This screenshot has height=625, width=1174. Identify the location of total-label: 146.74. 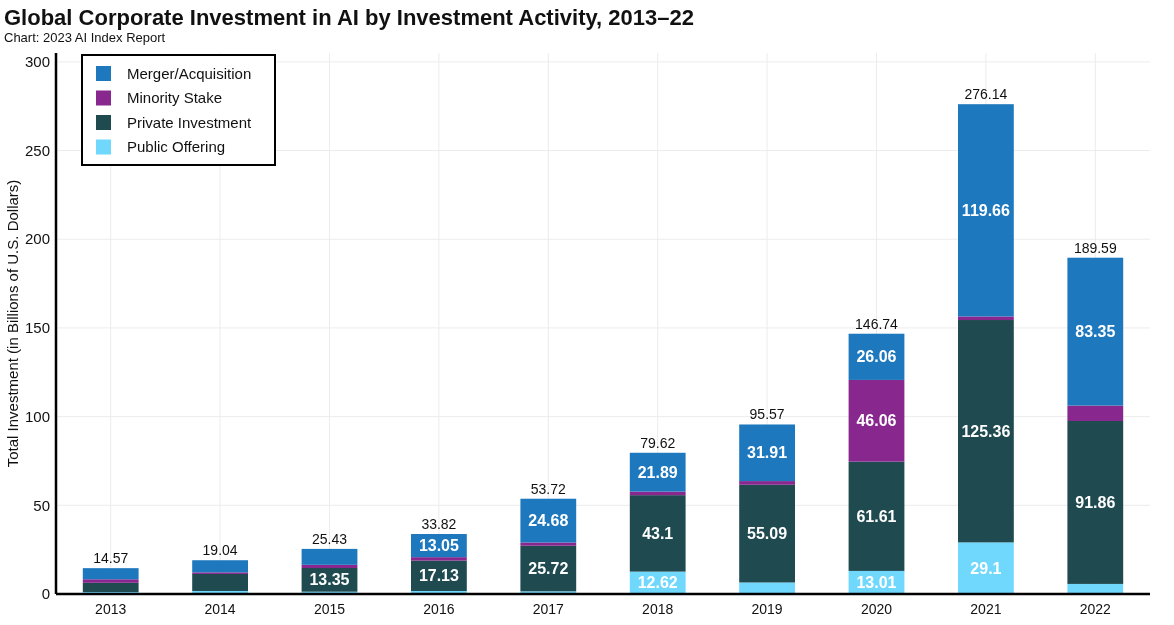
(877, 323).